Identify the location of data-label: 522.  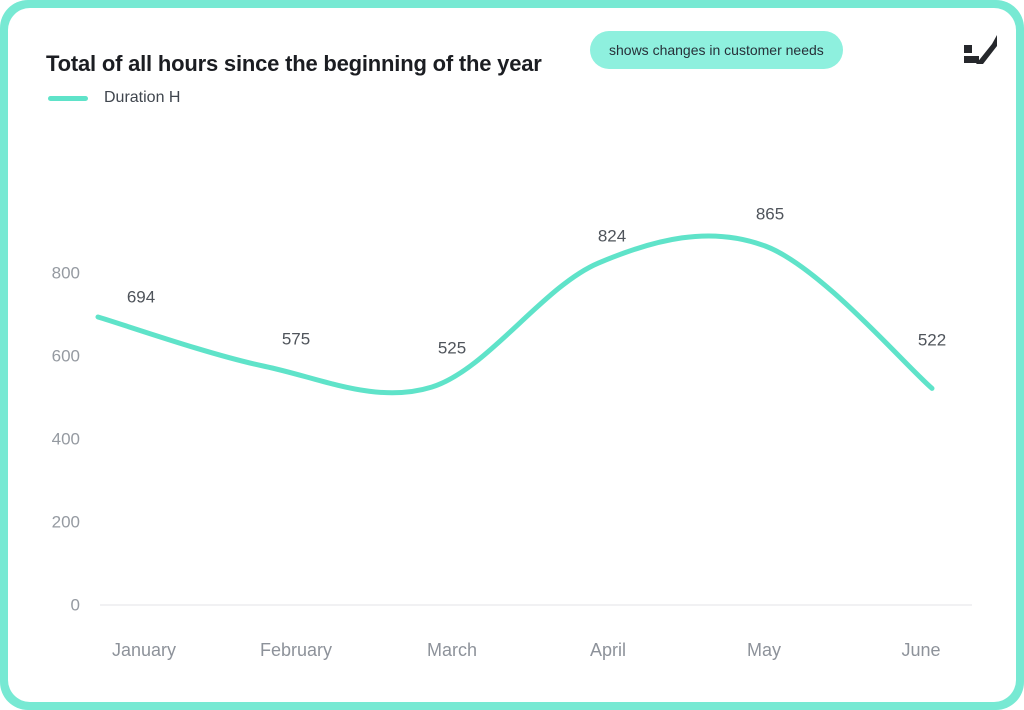
(932, 340).